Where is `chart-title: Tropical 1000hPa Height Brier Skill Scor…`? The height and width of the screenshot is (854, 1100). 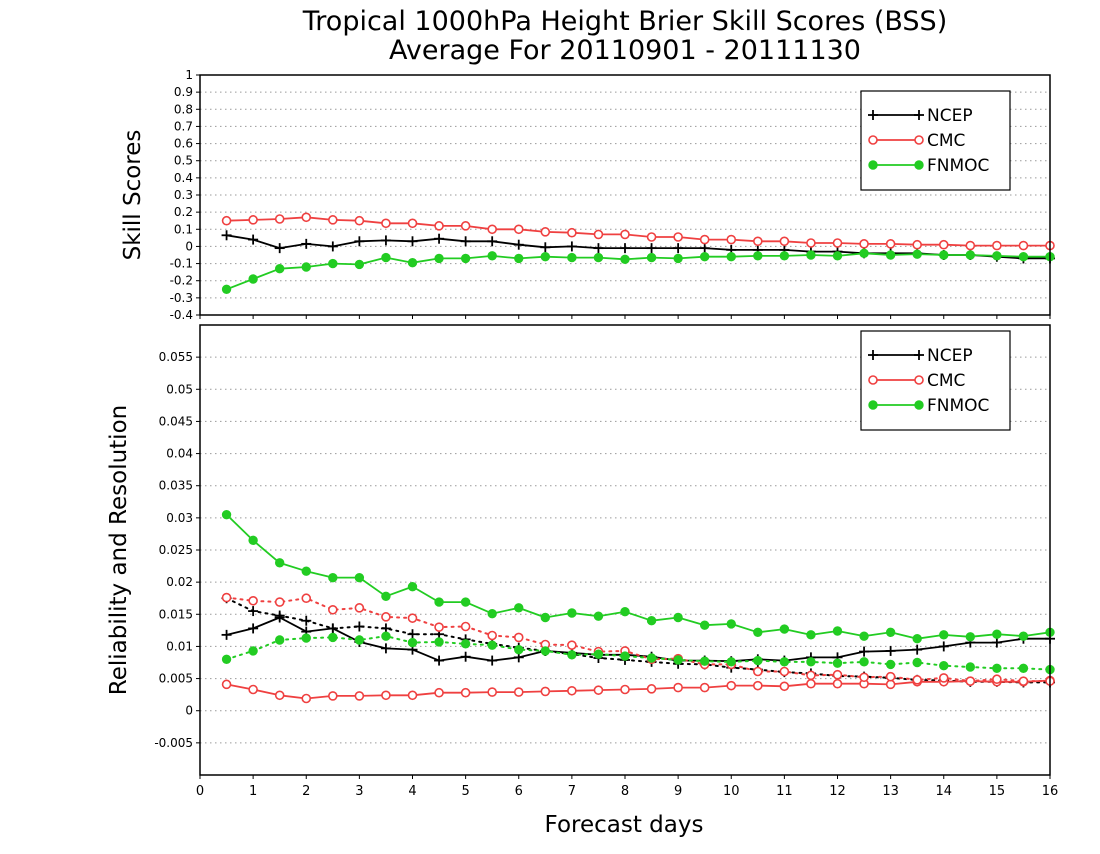 chart-title: Tropical 1000hPa Height Brier Skill Scor… is located at coordinates (624, 21).